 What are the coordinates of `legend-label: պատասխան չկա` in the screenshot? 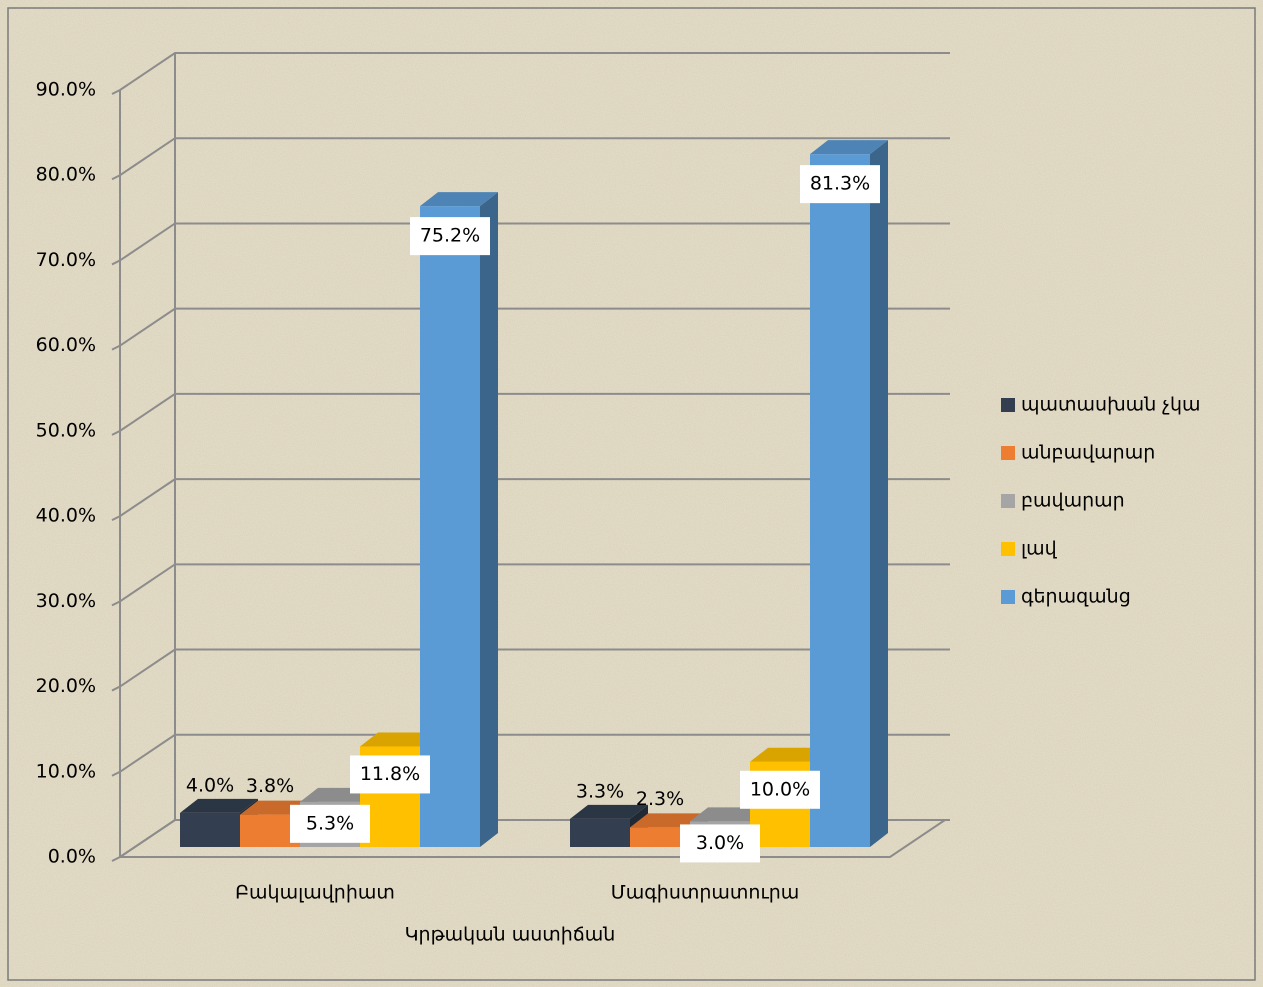 It's located at (1111, 405).